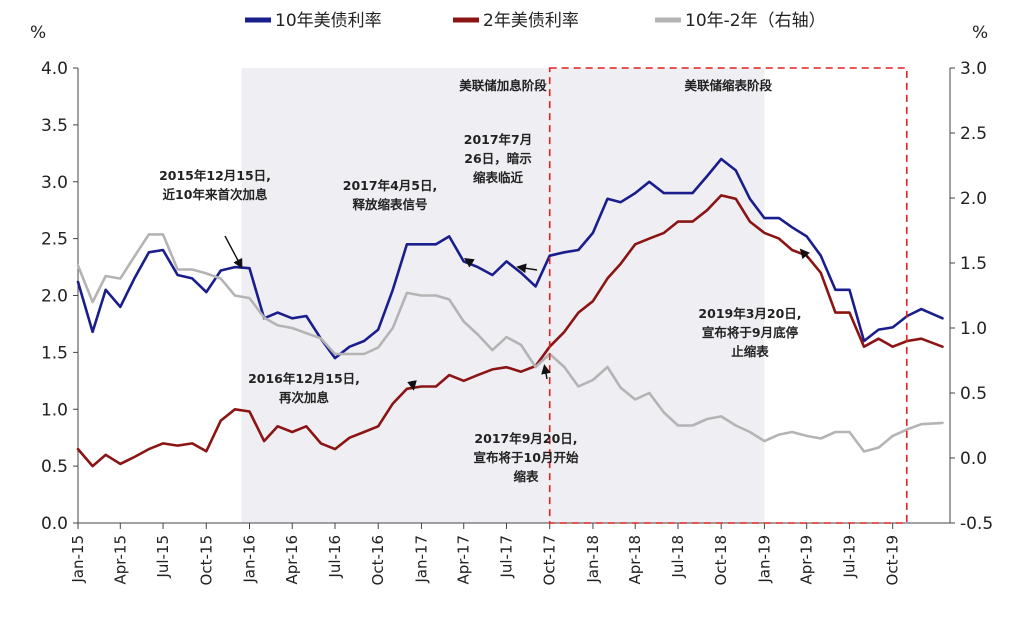  Describe the element at coordinates (764, 559) in the screenshot. I see `x-tick-label: Jan-19` at that location.